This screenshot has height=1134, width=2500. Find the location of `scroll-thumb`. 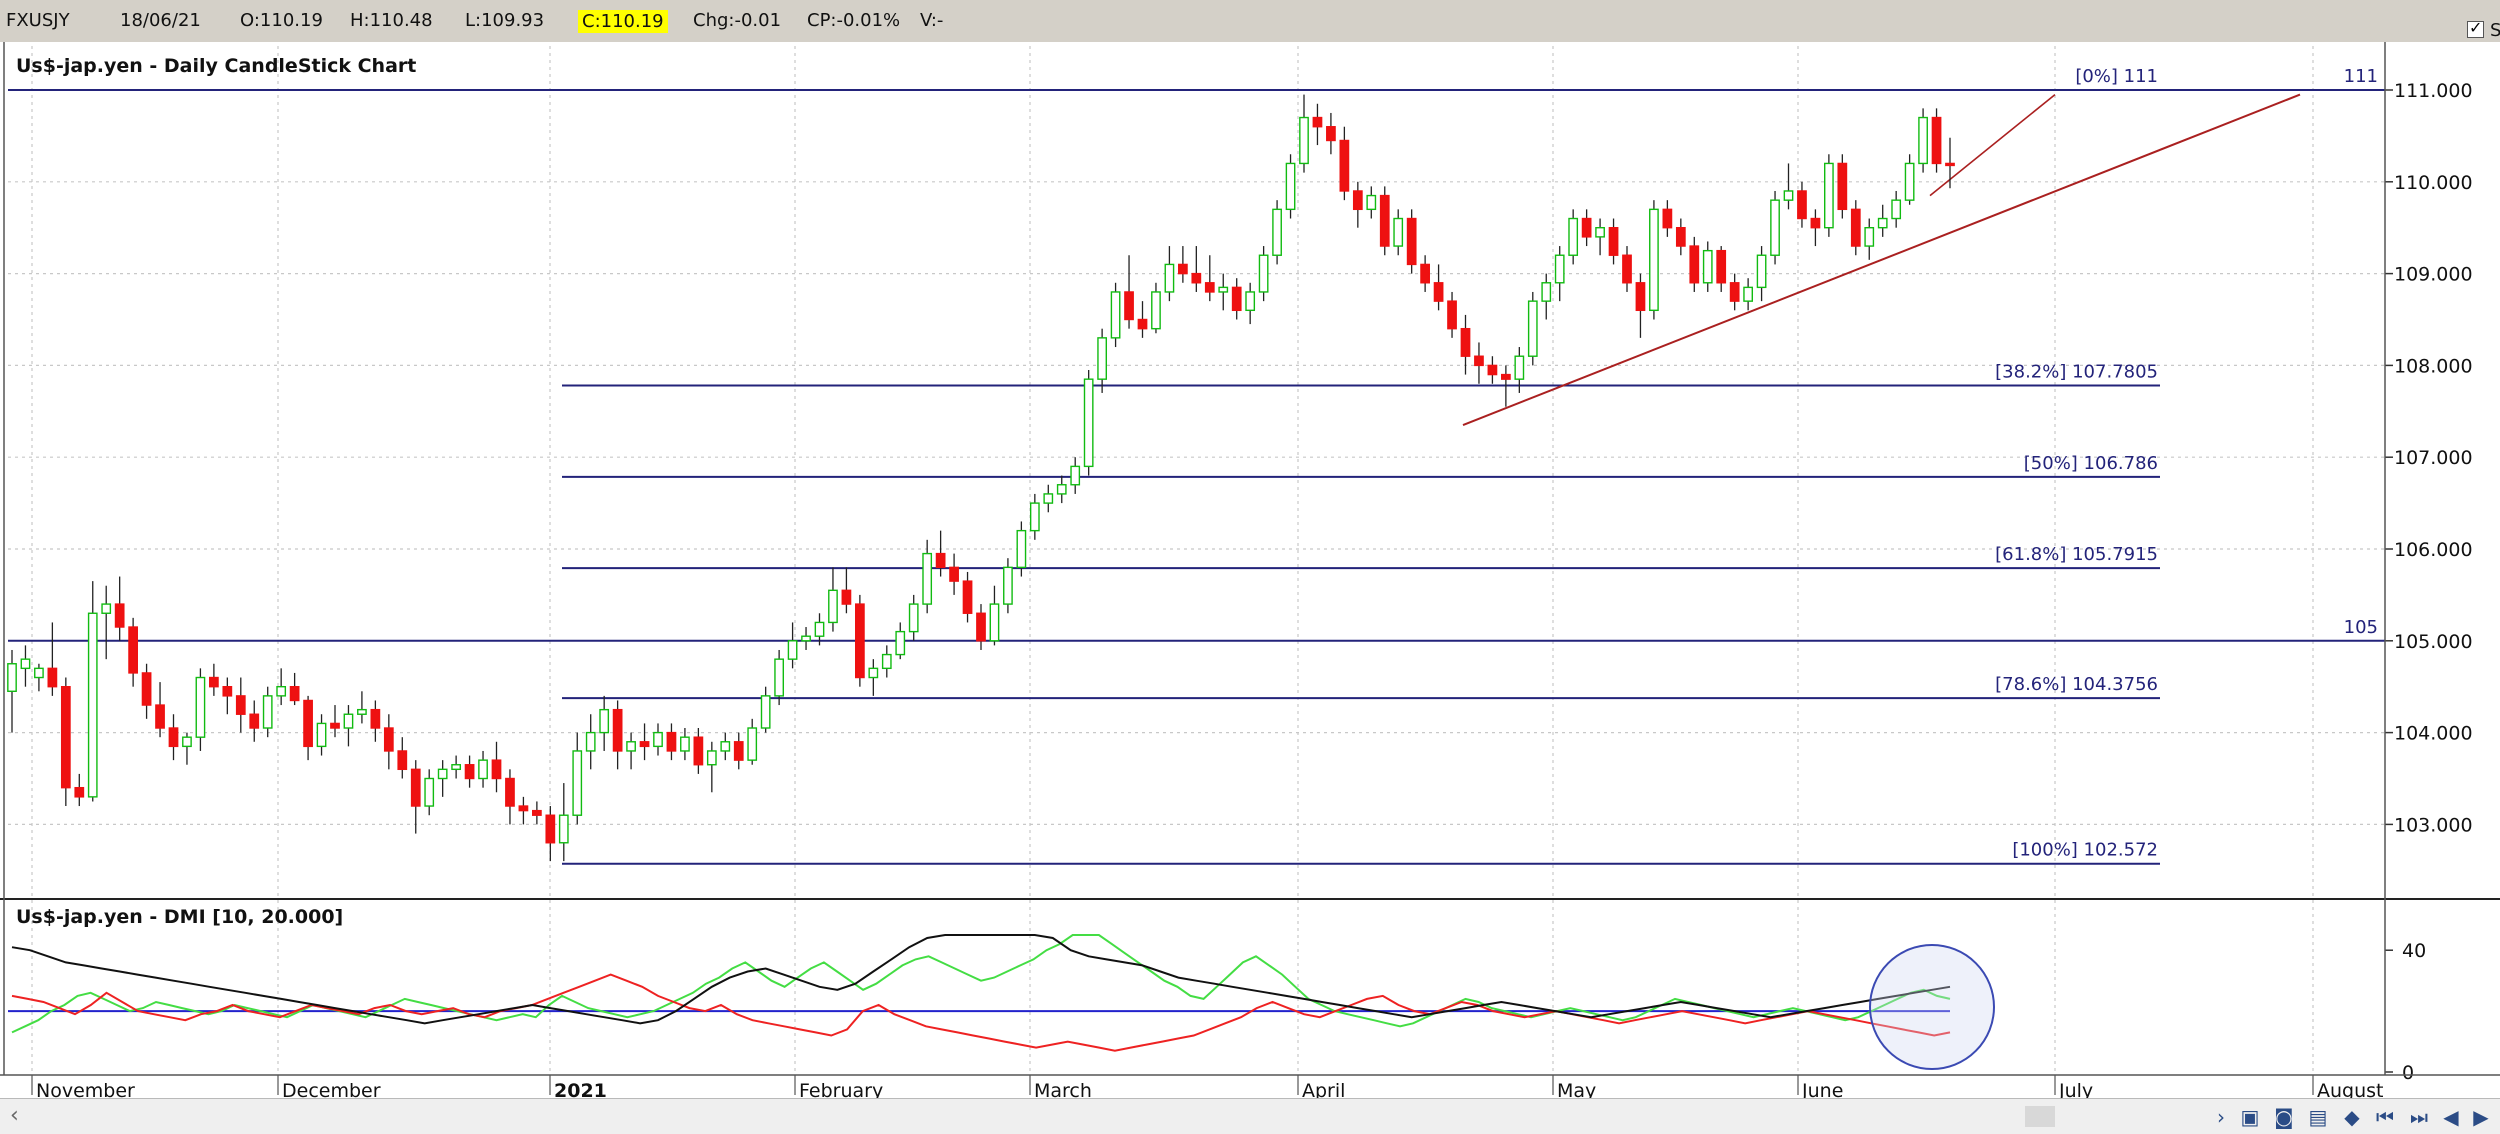

scroll-thumb is located at coordinates (2040, 1116).